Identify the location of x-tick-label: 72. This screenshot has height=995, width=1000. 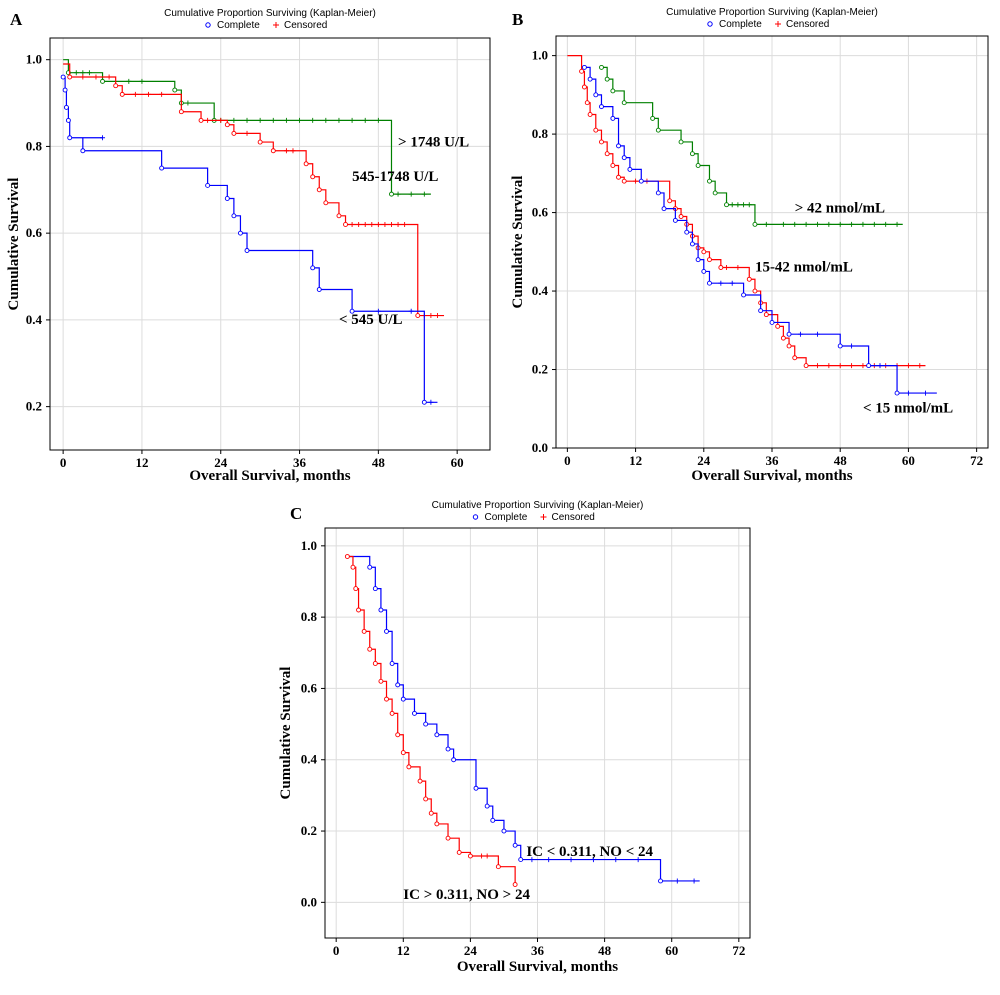
(738, 950).